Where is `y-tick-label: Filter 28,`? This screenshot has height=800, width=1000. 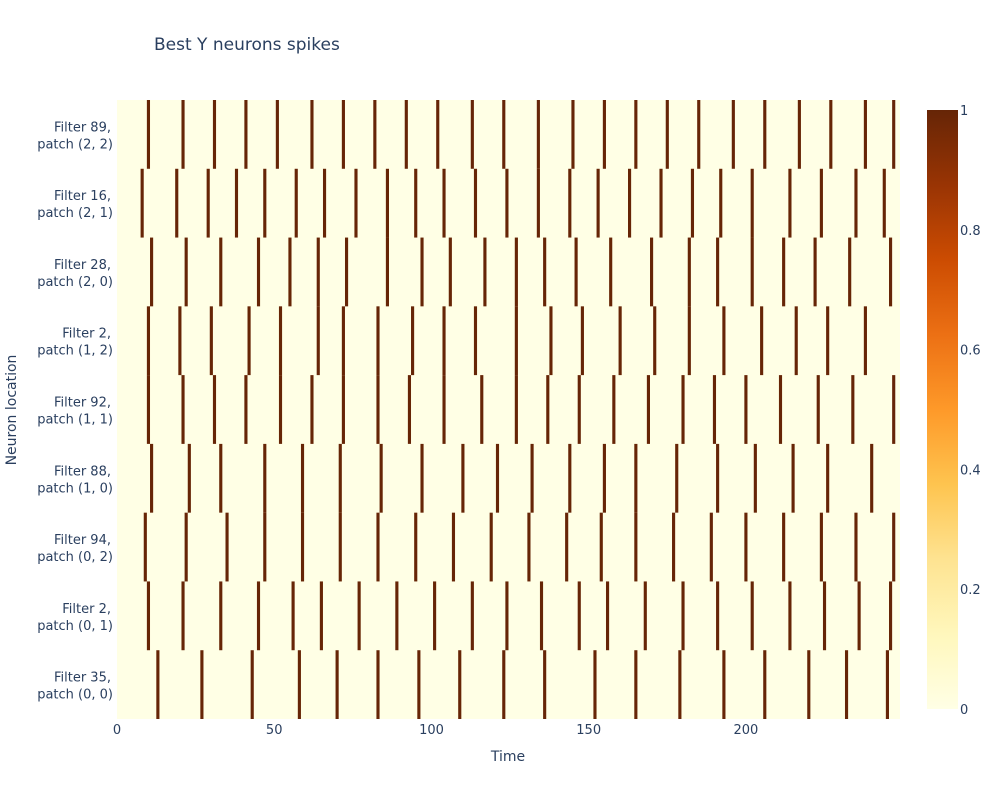 y-tick-label: Filter 28, is located at coordinates (82, 265).